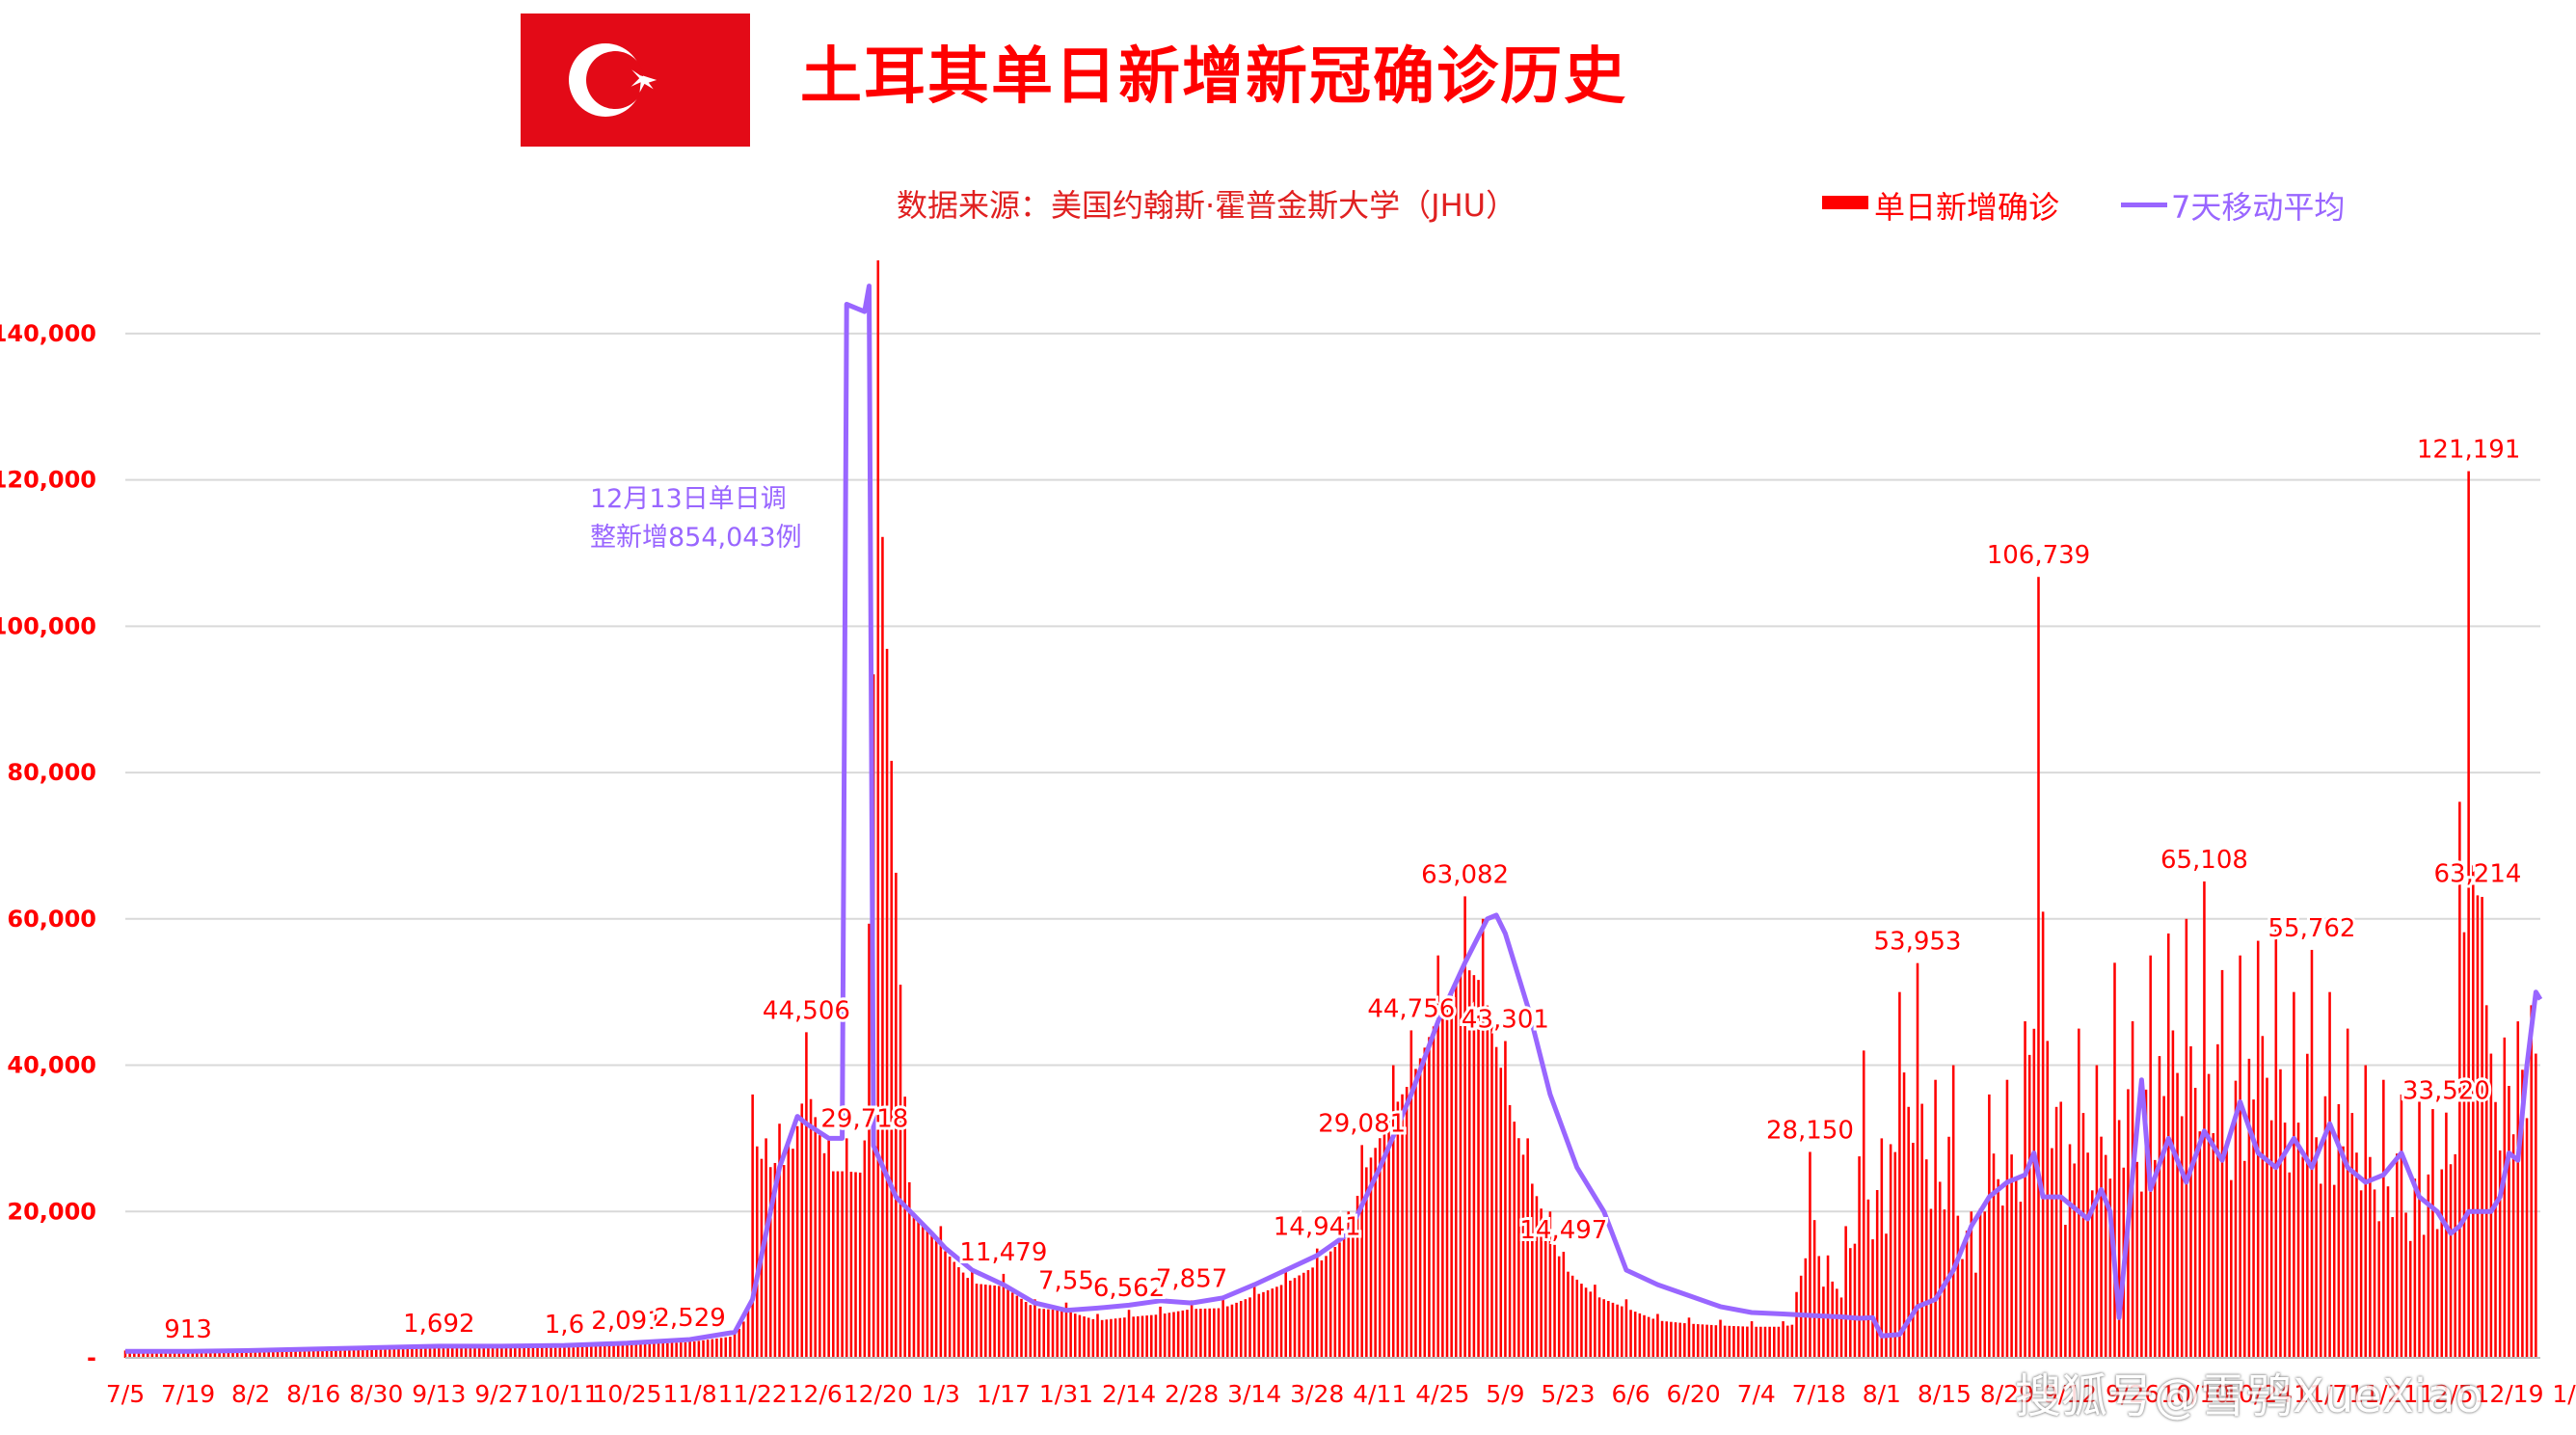 The image size is (2576, 1435). Describe the element at coordinates (1563, 1231) in the screenshot. I see `data-label: 14,497` at that location.